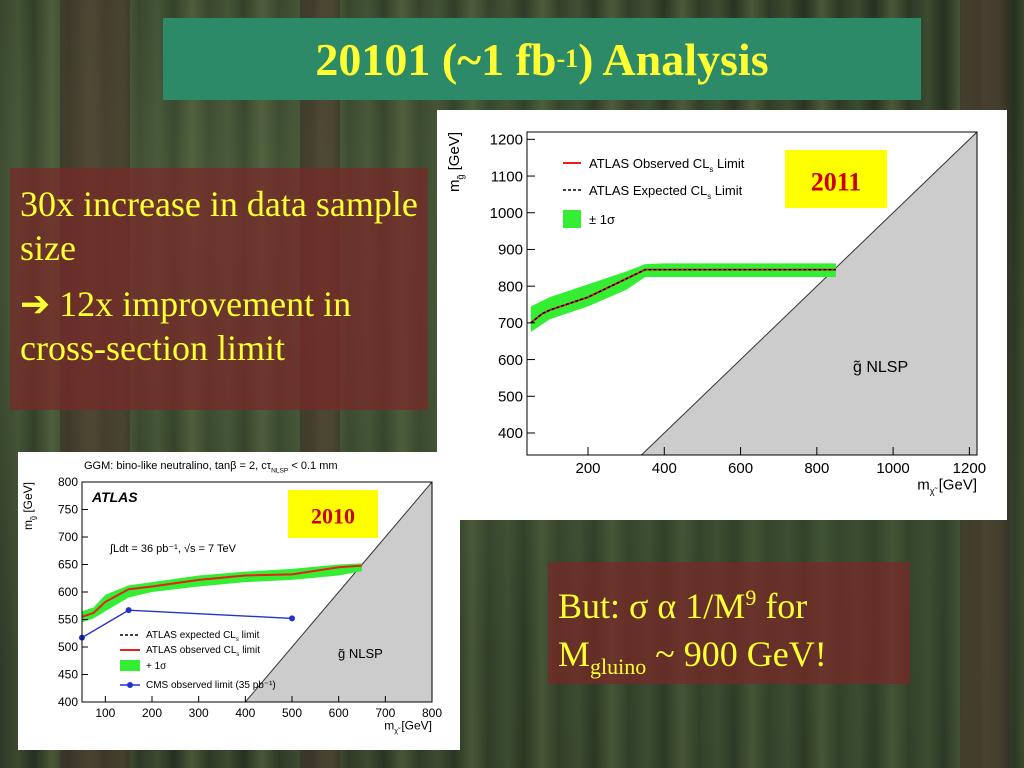 The image size is (1024, 768). I want to click on y-tick-label: 1200, so click(506, 140).